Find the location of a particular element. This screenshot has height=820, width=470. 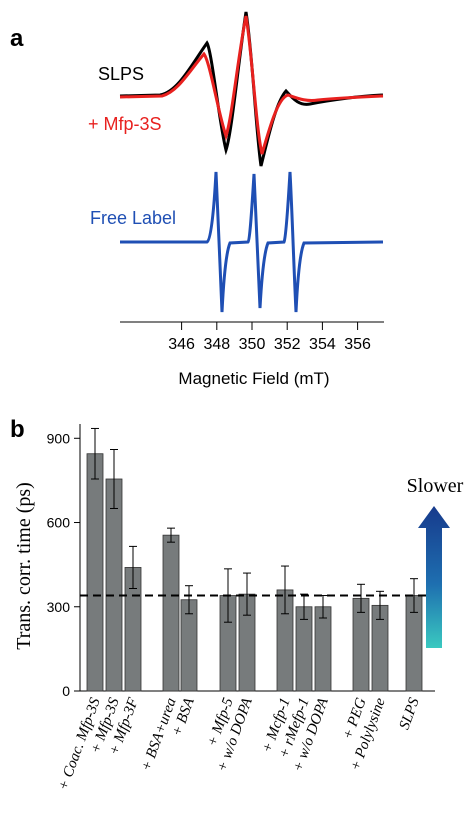

legend-label-slps: SLPS is located at coordinates (121, 74).